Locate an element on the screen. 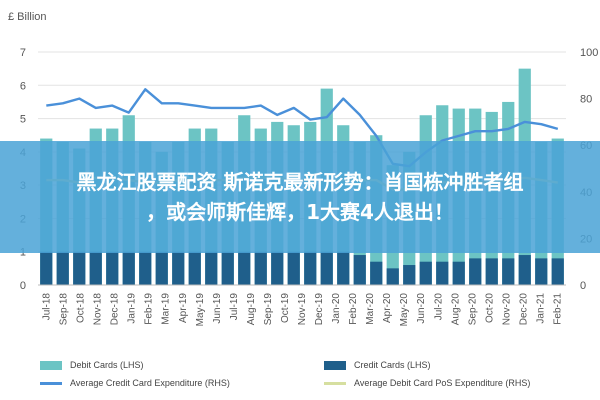 The height and width of the screenshot is (400, 600). unit-label: £ Billion is located at coordinates (27, 17).